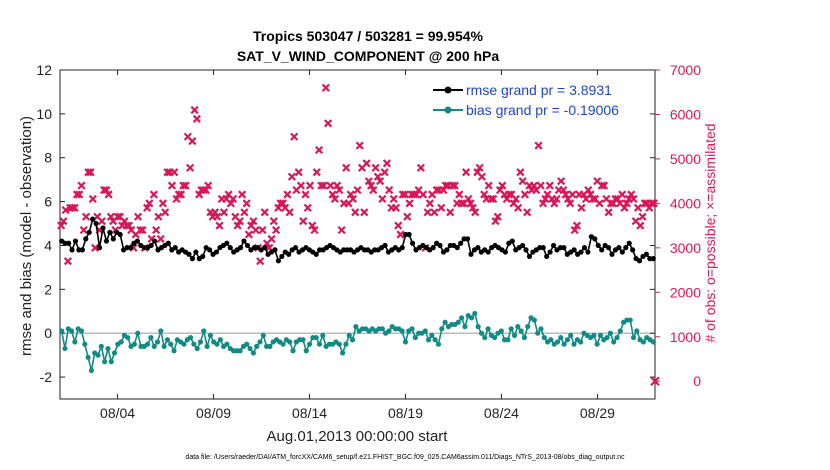 This screenshot has height=470, width=830. What do you see at coordinates (655, 381) in the screenshot?
I see `obs-outlier-marker` at bounding box center [655, 381].